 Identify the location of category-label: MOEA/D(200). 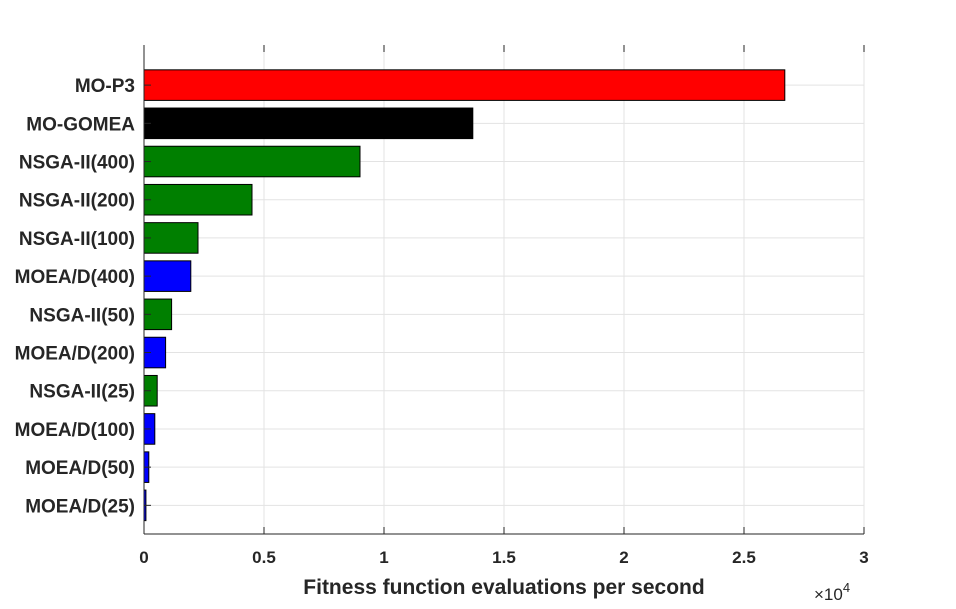
(75, 354).